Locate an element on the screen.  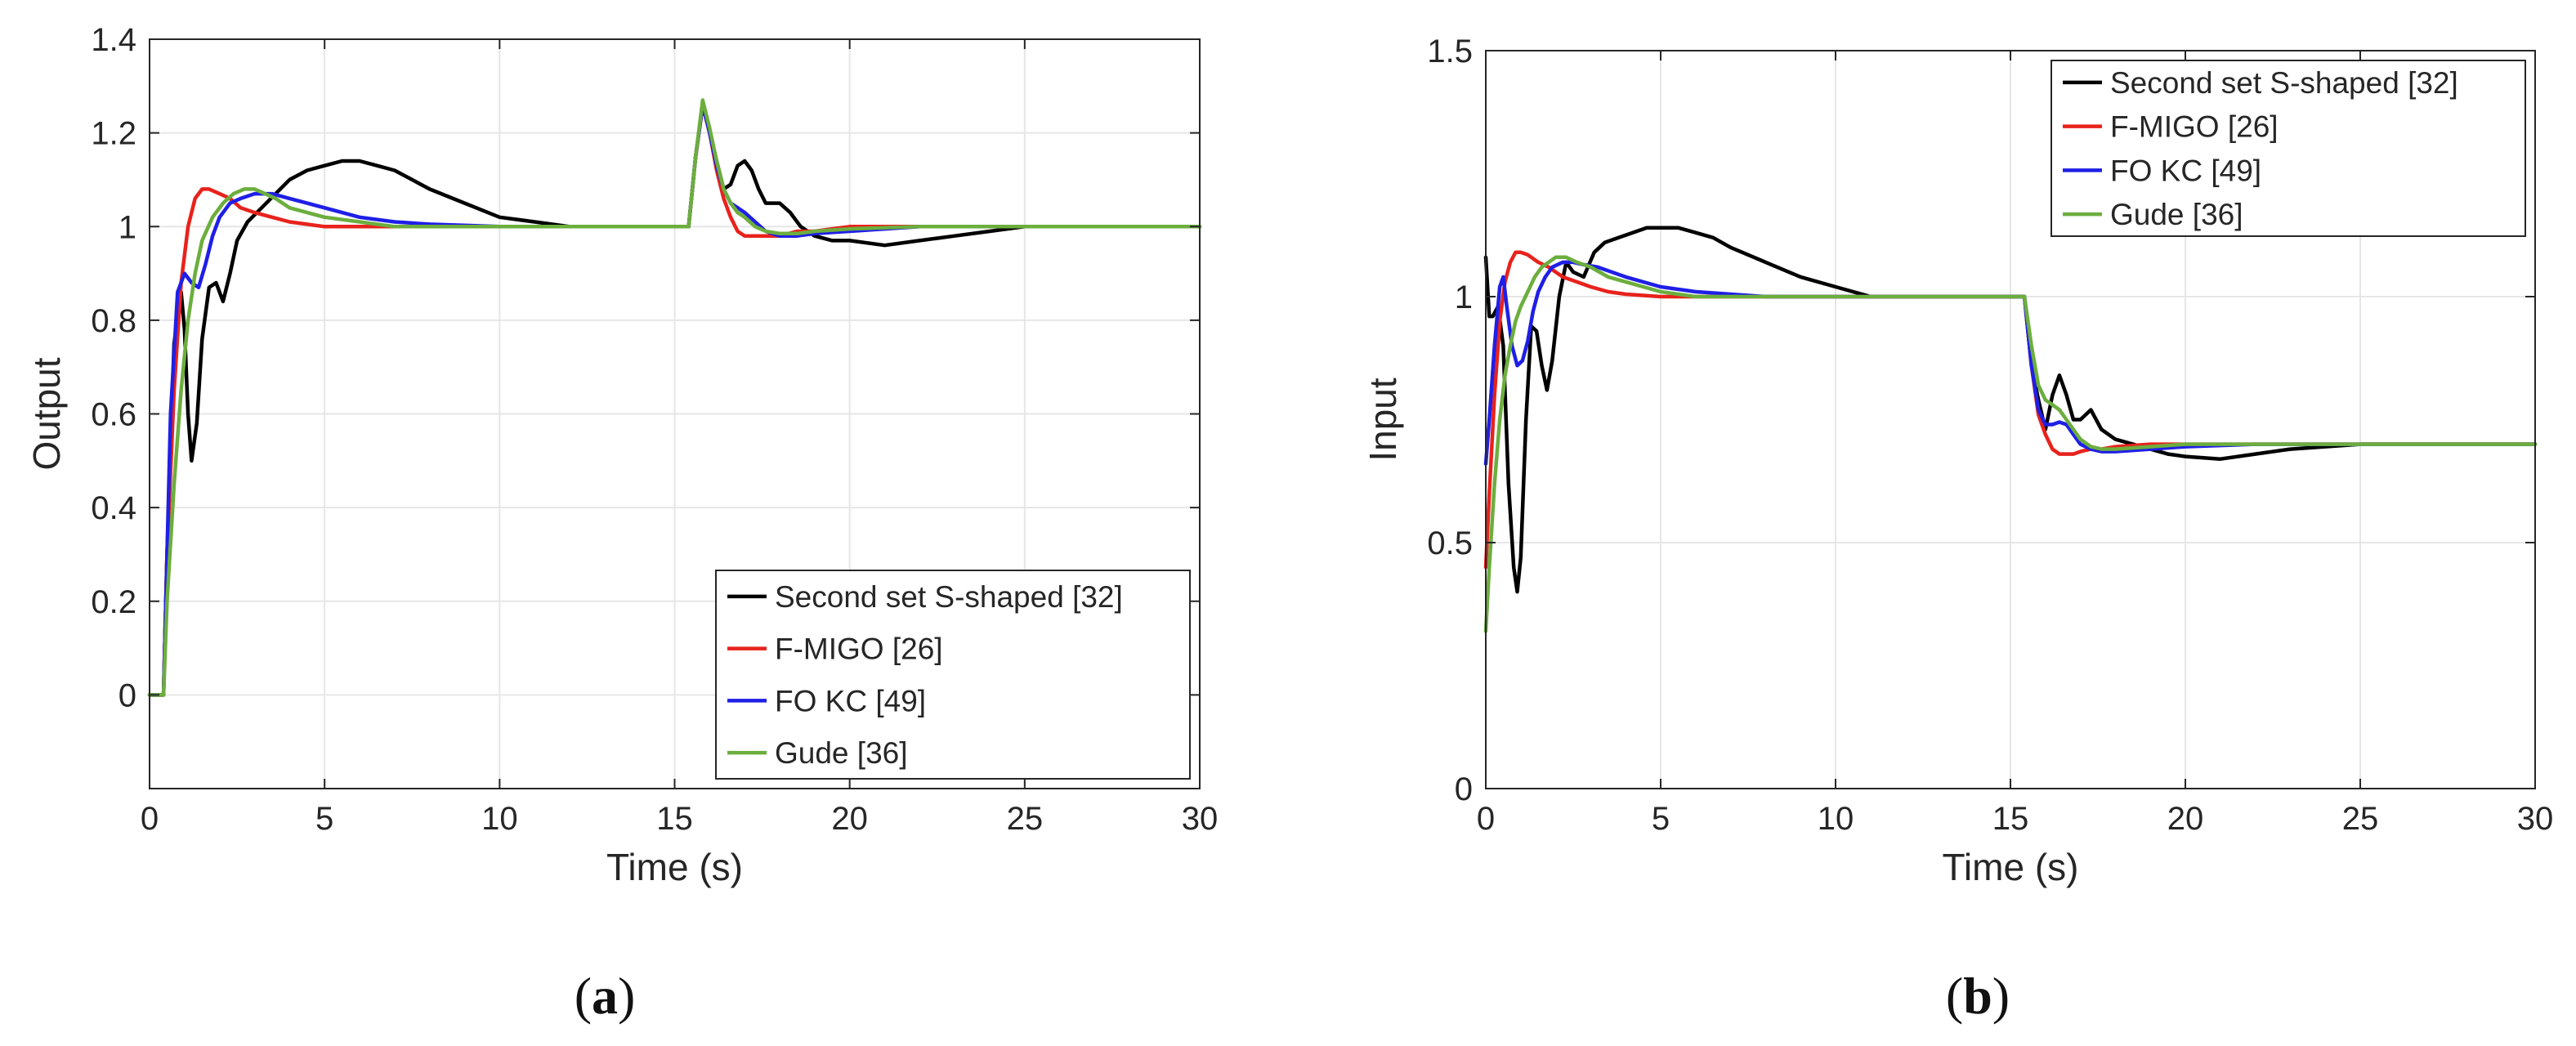
y-tick-label: 1.2 is located at coordinates (113, 134).